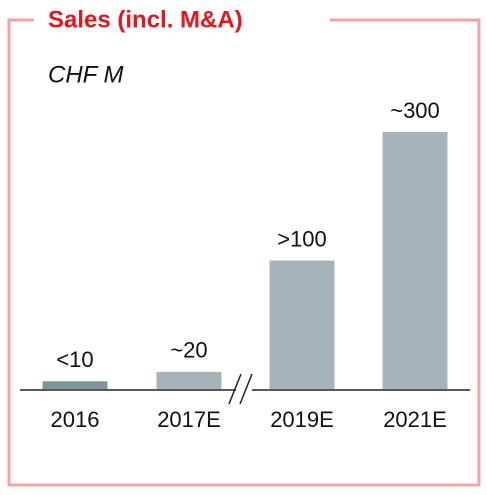  I want to click on value-label: ~300, so click(415, 110).